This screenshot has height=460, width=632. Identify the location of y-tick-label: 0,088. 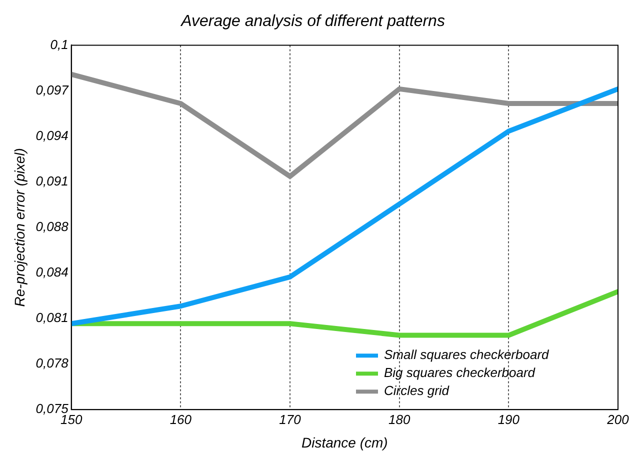
(53, 226).